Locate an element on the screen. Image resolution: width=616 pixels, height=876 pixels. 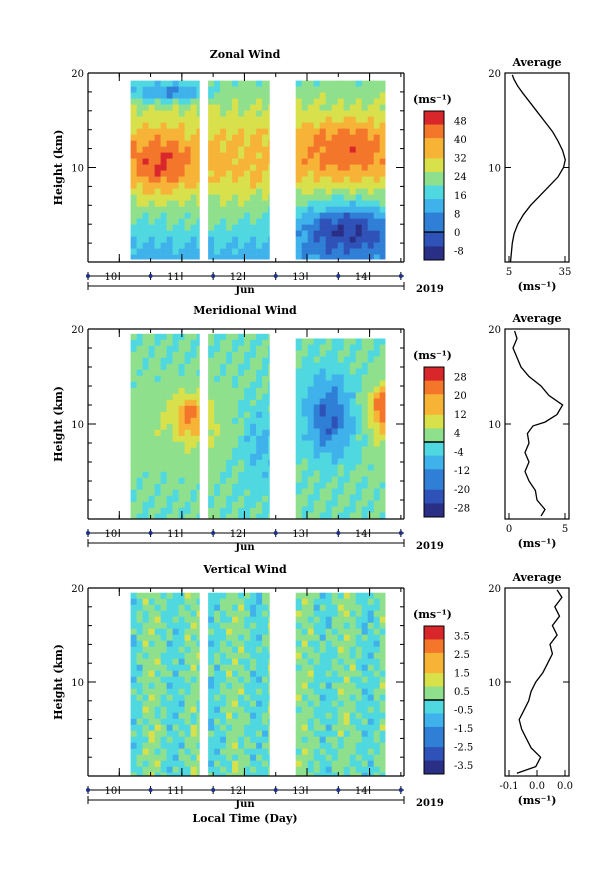
average-title: Average is located at coordinates (536, 318).